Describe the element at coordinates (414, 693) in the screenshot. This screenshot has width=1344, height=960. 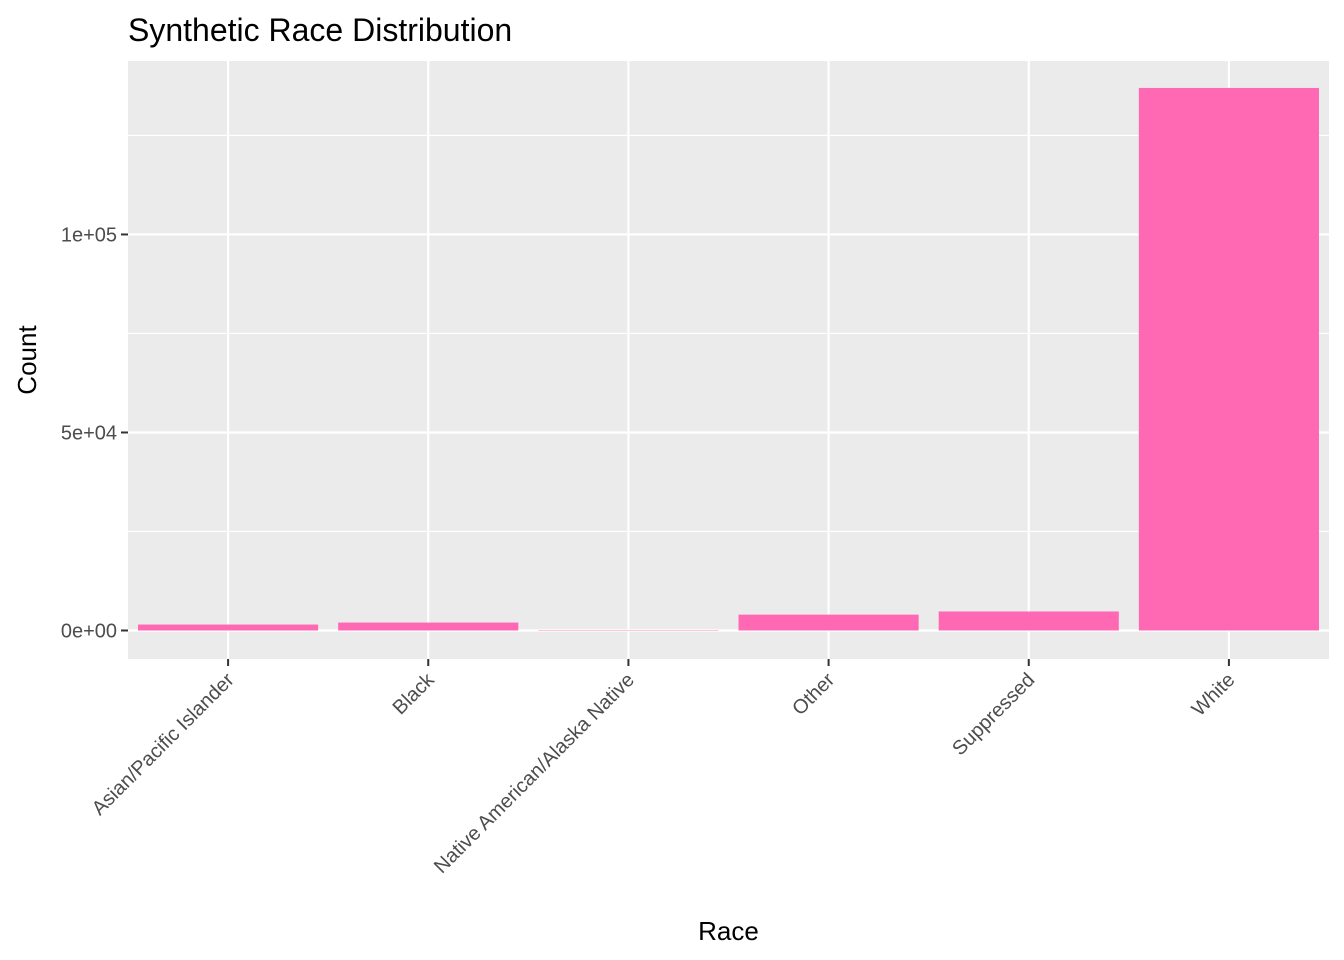
I see `x-tick-label: Black` at that location.